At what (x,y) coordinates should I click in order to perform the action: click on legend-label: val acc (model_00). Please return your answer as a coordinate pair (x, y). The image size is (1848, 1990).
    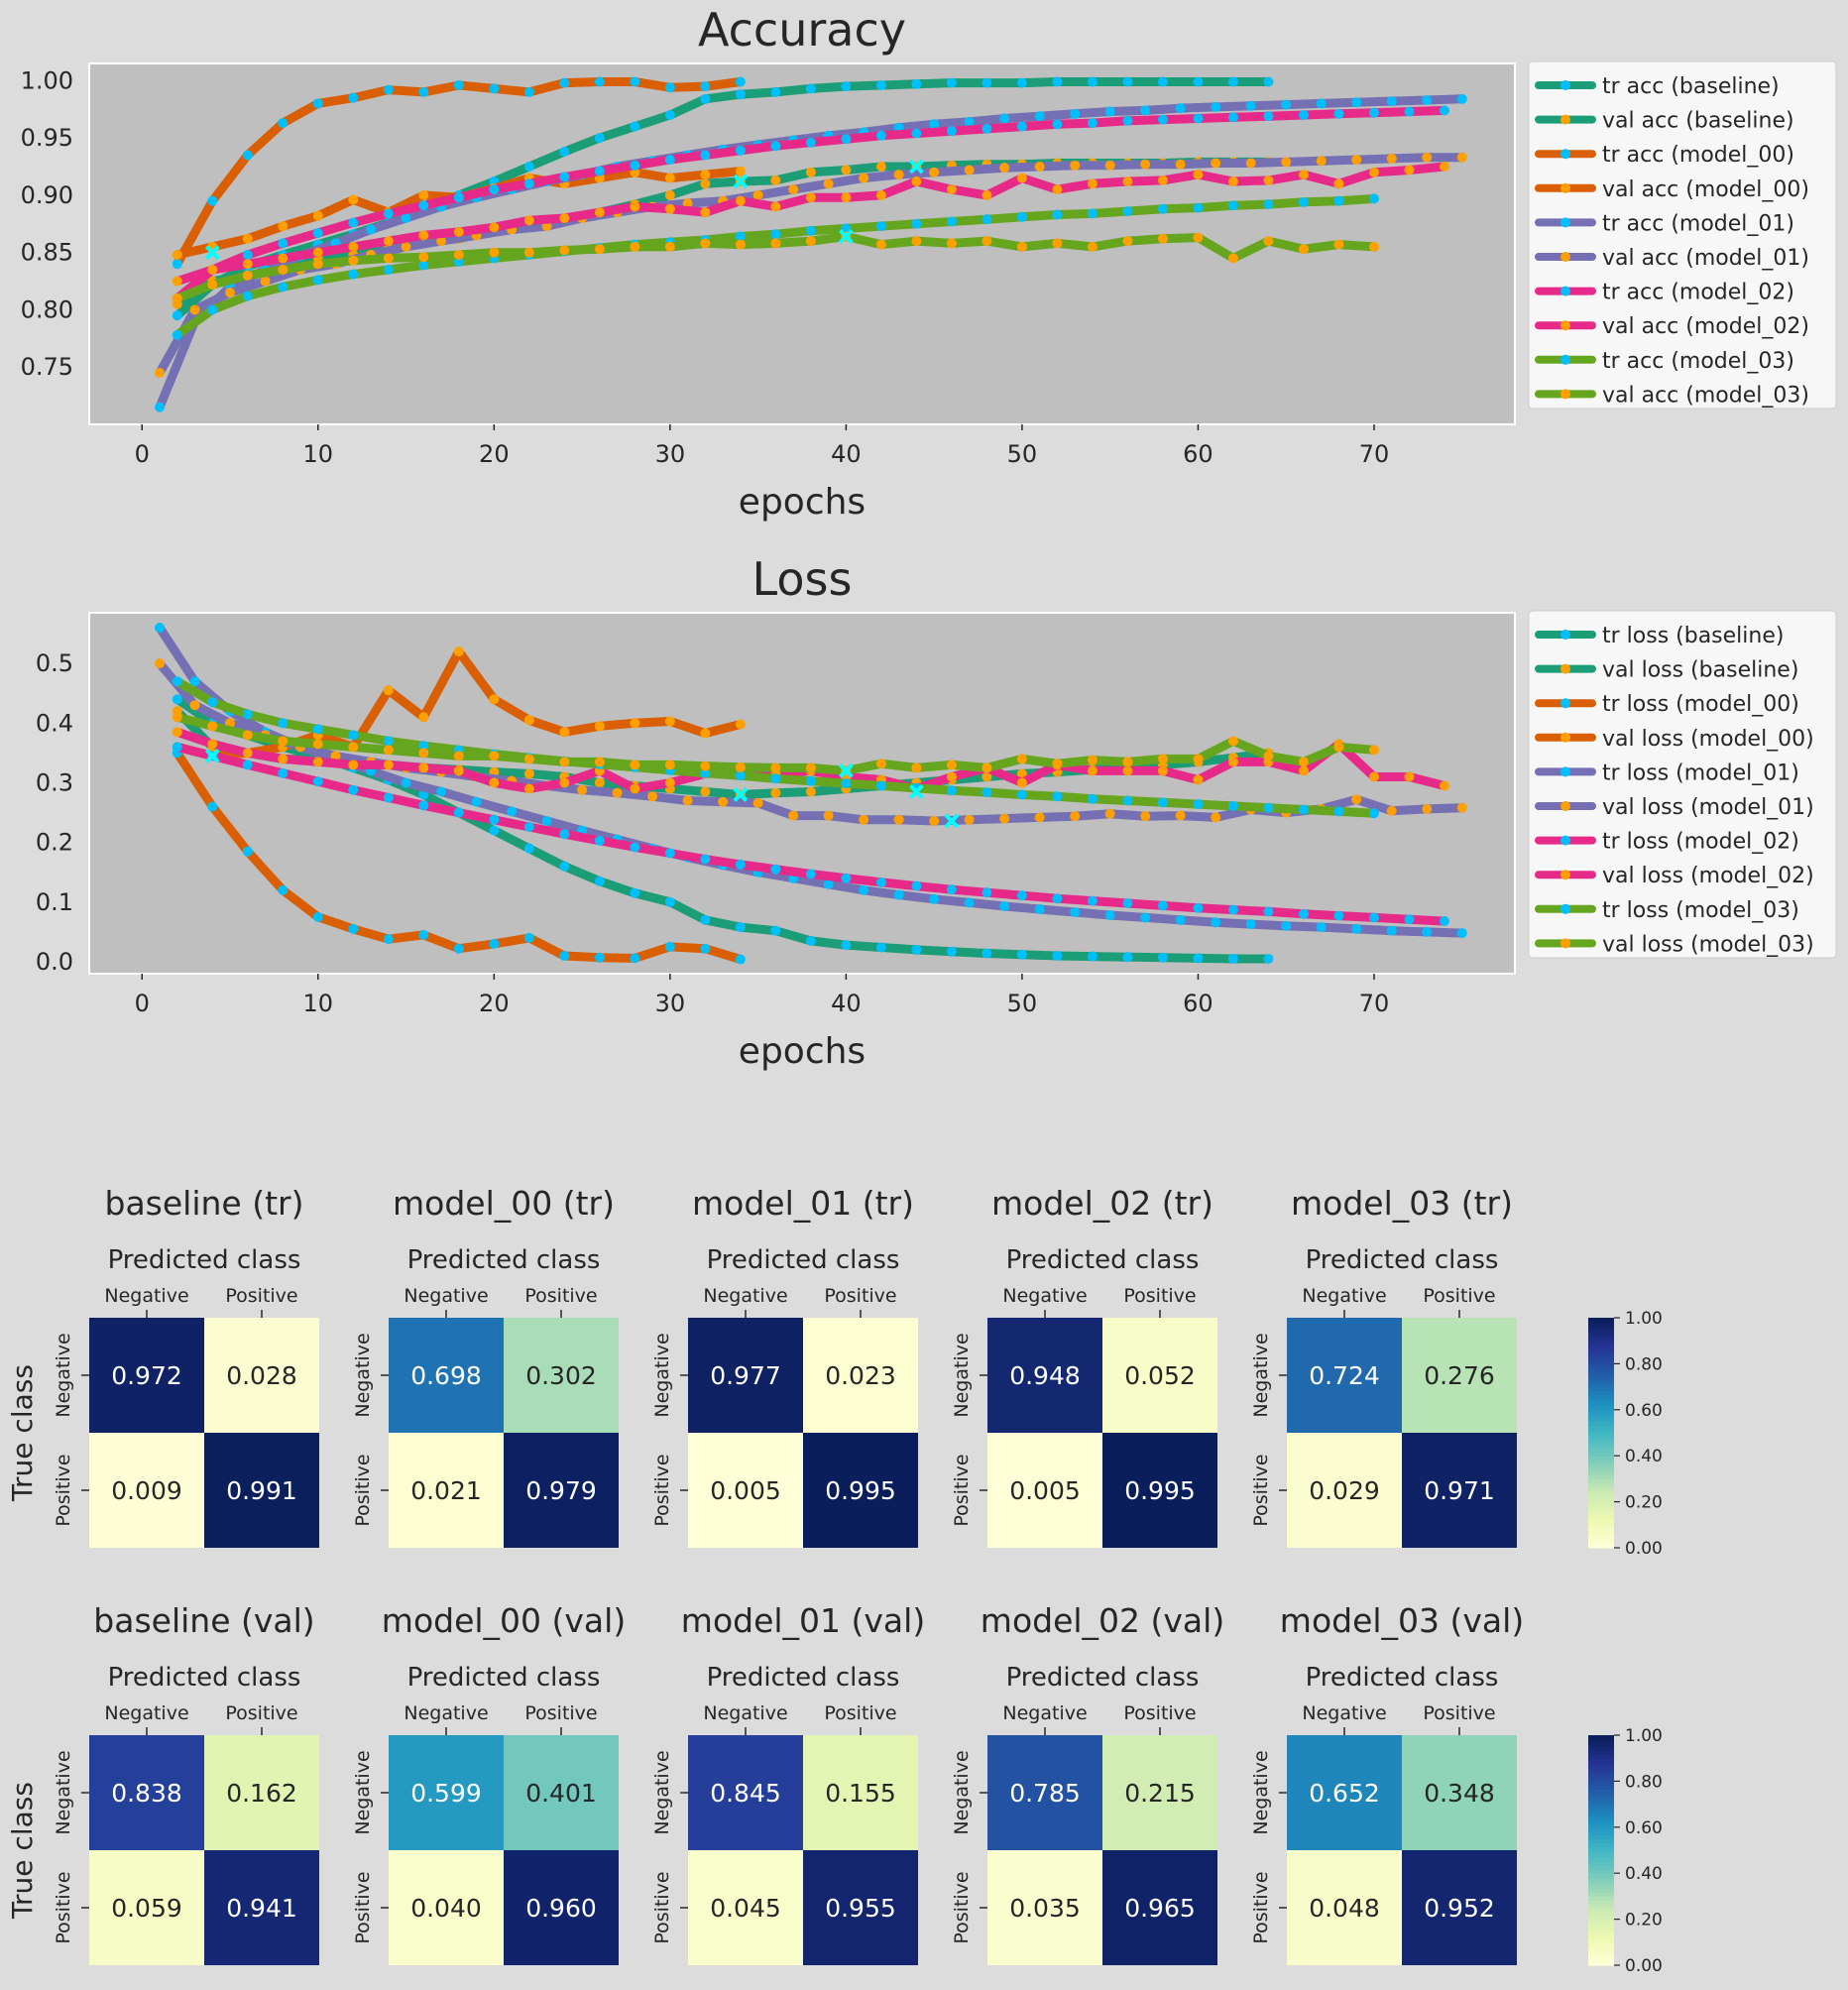
    Looking at the image, I should click on (1705, 189).